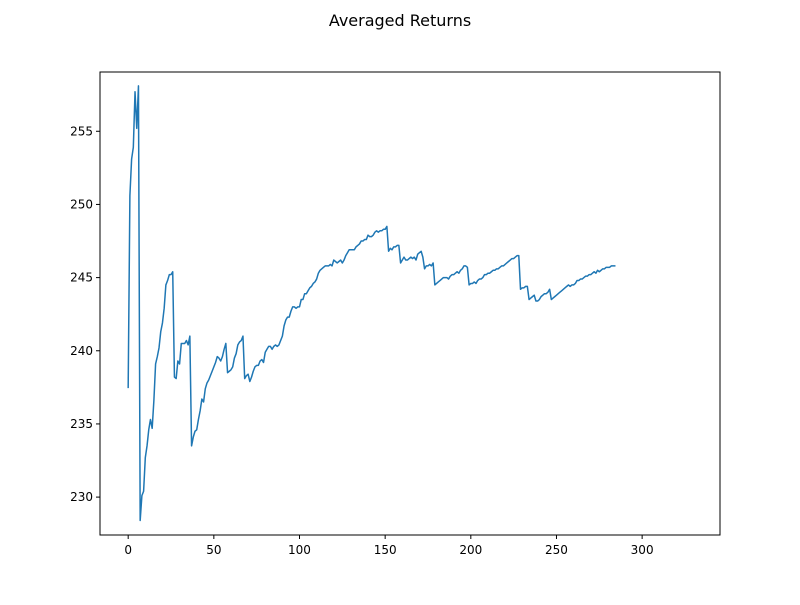 Image resolution: width=800 pixels, height=605 pixels. What do you see at coordinates (81, 204) in the screenshot?
I see `y-tick-label: 250` at bounding box center [81, 204].